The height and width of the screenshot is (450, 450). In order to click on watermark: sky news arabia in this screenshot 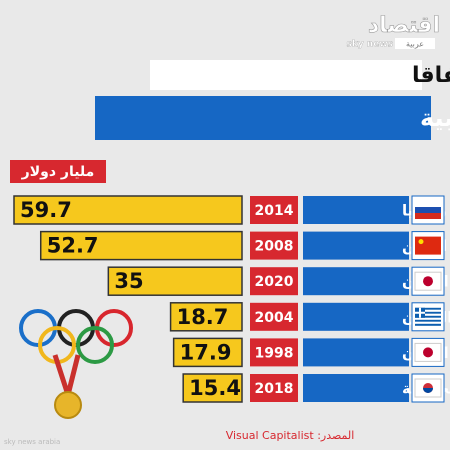, I will do `click(32, 442)`.